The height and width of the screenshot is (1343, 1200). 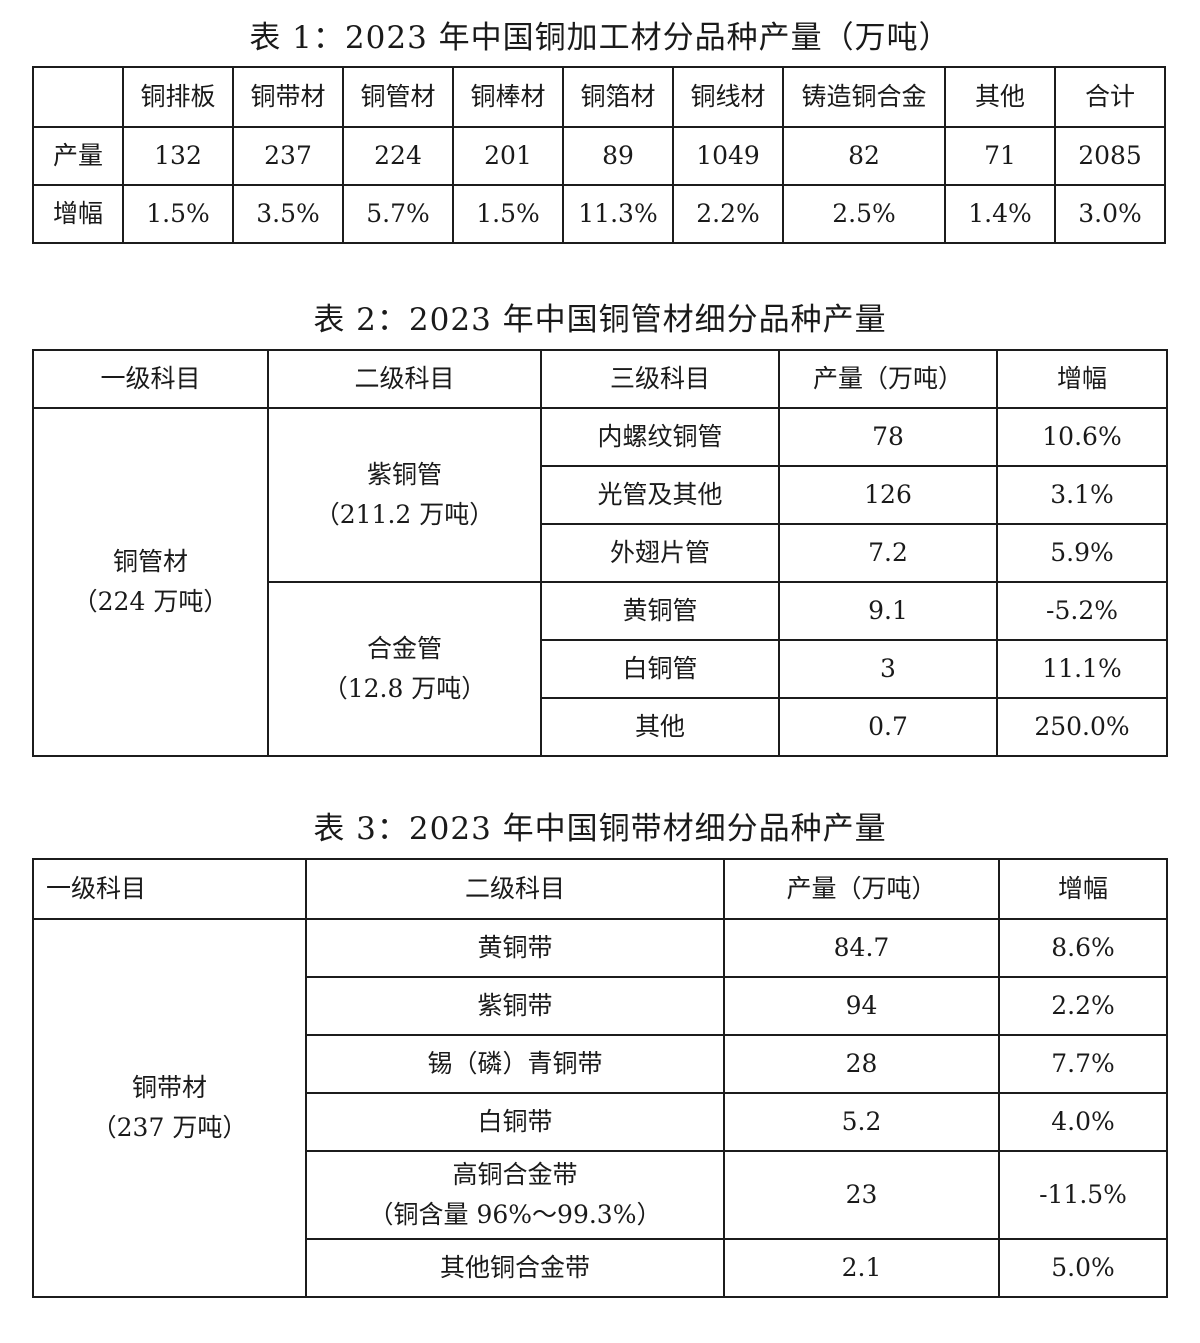 What do you see at coordinates (150, 561) in the screenshot?
I see `table2-level1-name: 铜管材` at bounding box center [150, 561].